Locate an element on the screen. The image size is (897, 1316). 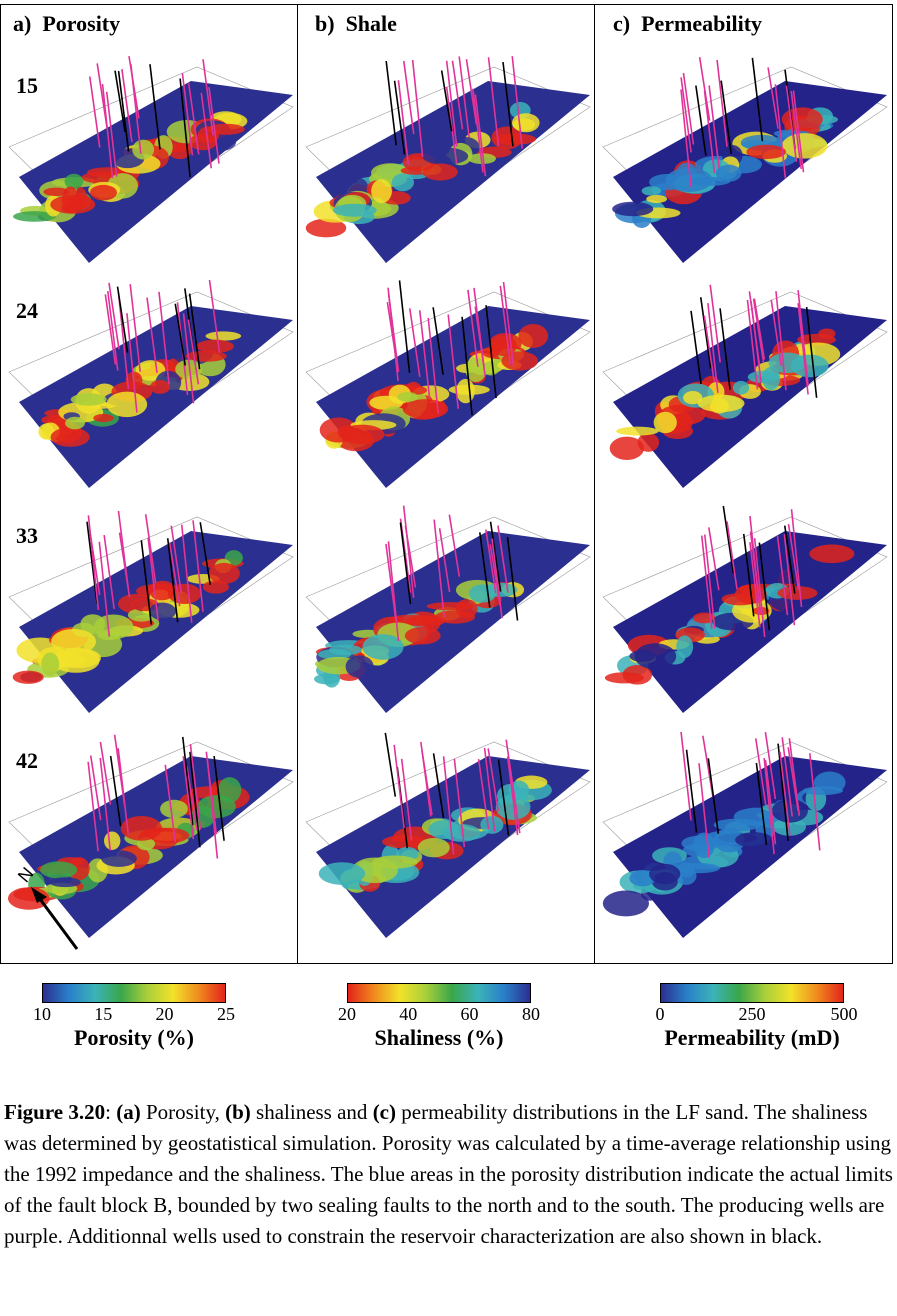
panel-a-title: a) Porosity is located at coordinates (67, 23).